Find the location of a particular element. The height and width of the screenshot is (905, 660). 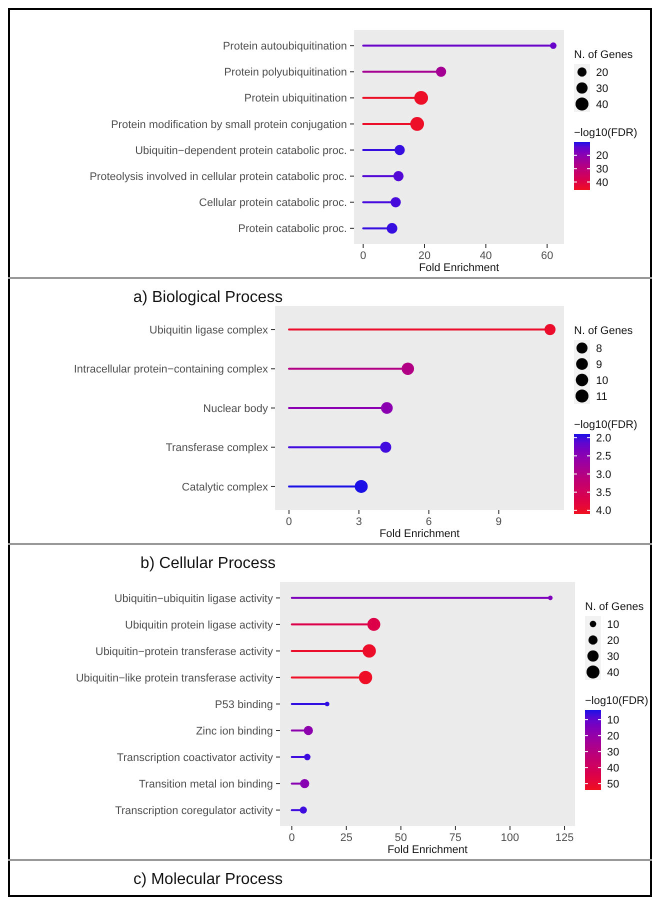

y-tick-label: Cellular protein catabolic proc. is located at coordinates (273, 203).